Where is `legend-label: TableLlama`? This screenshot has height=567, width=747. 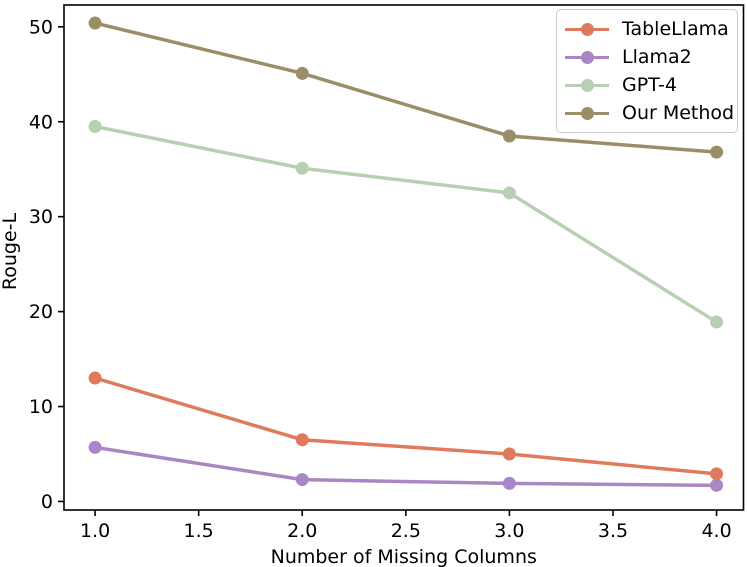 legend-label: TableLlama is located at coordinates (675, 29).